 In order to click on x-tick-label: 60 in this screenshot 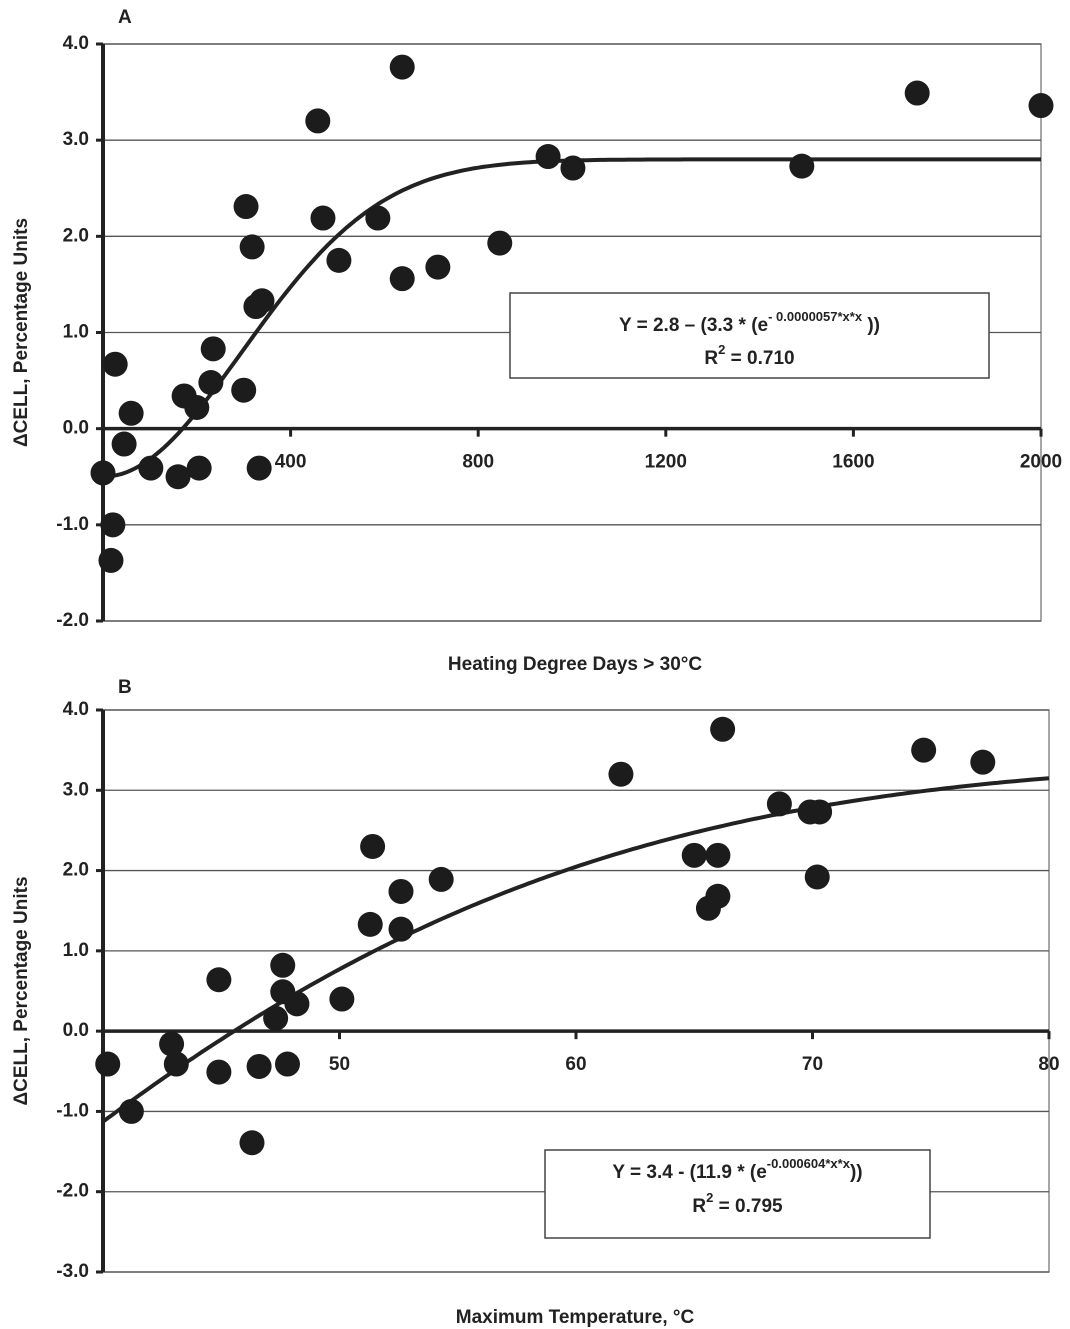, I will do `click(575, 1064)`.